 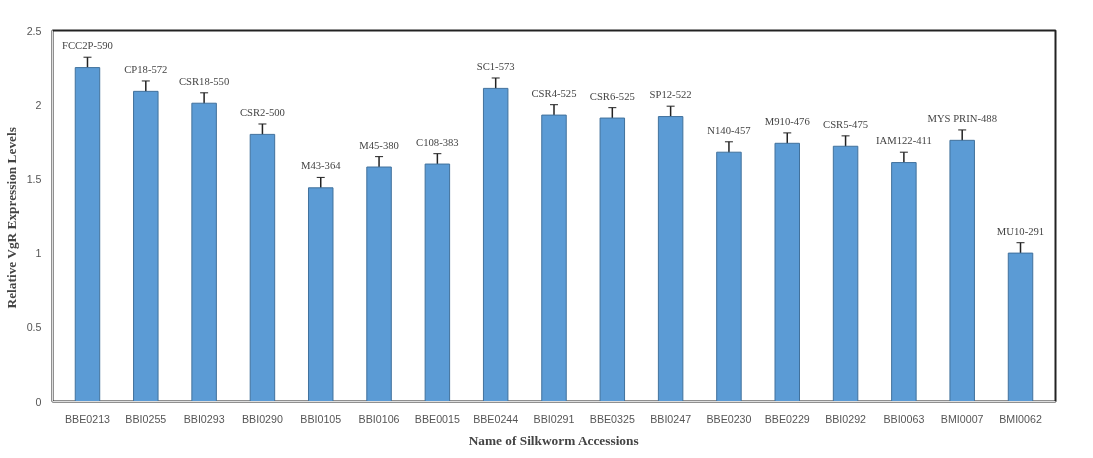 What do you see at coordinates (38, 253) in the screenshot?
I see `y-tick-label: 1` at bounding box center [38, 253].